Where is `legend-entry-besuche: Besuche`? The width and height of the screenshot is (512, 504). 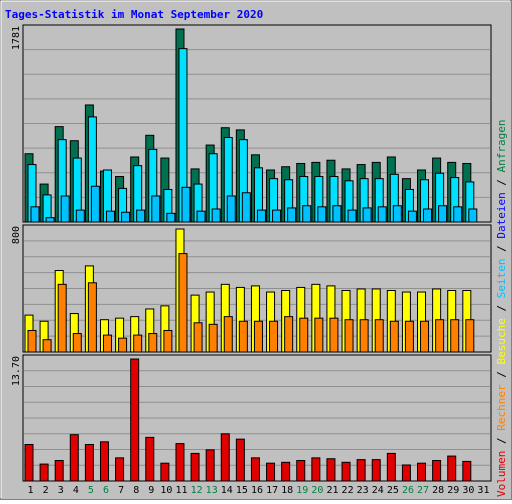
legend-entry-besuche: Besuche is located at coordinates (501, 341).